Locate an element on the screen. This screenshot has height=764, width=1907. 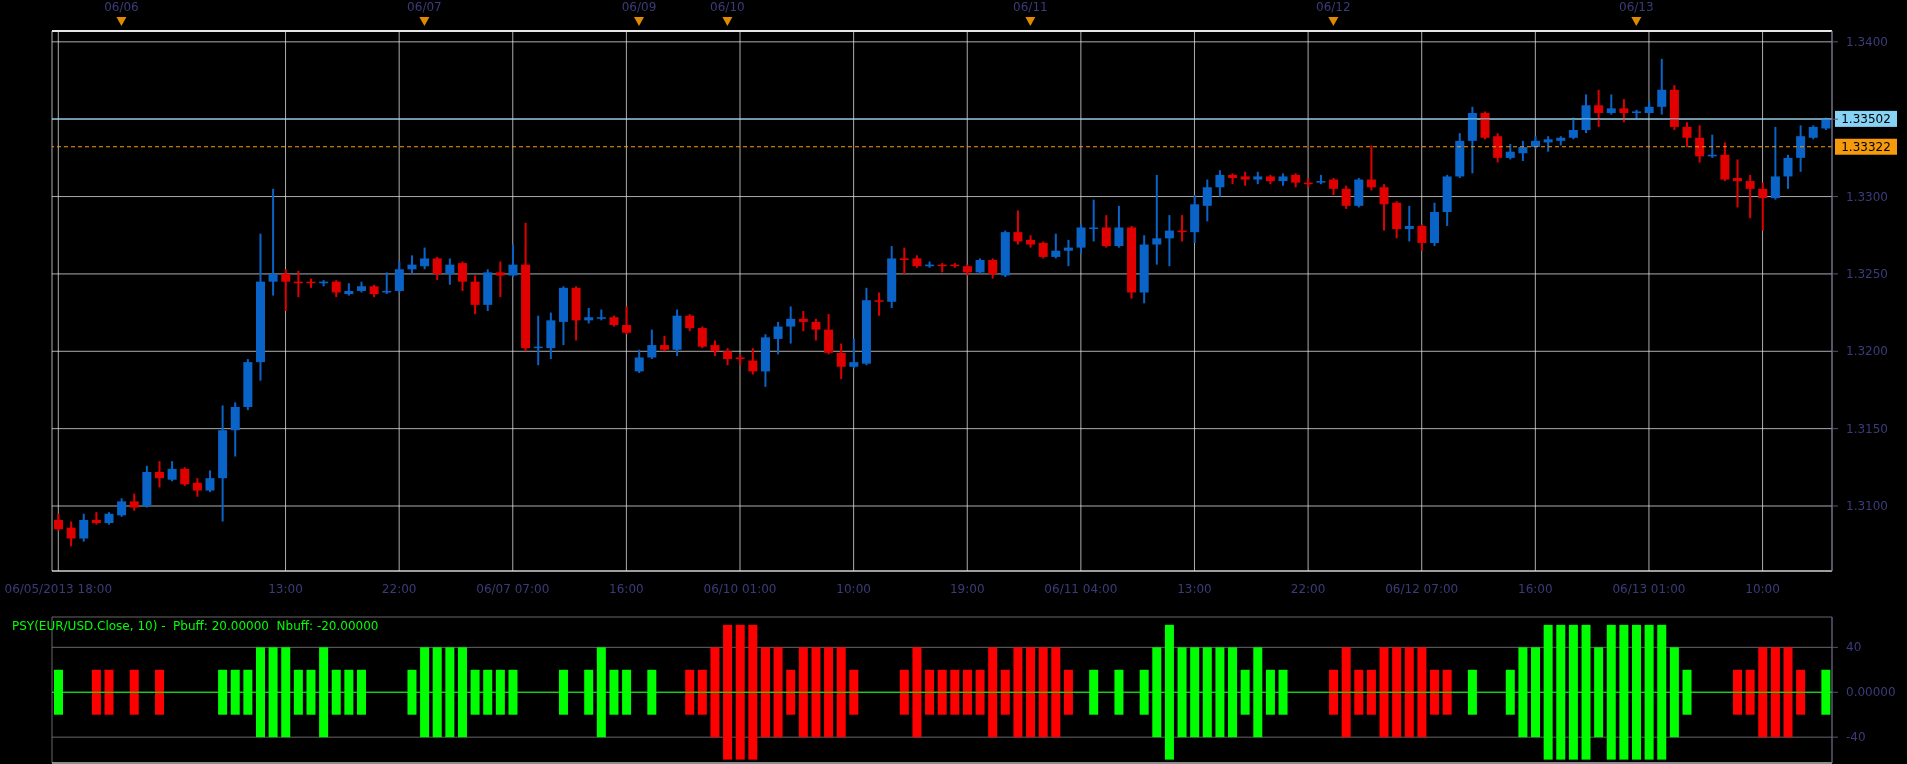
x-tick-label: 06/05/2013 18:00 is located at coordinates (58, 589).